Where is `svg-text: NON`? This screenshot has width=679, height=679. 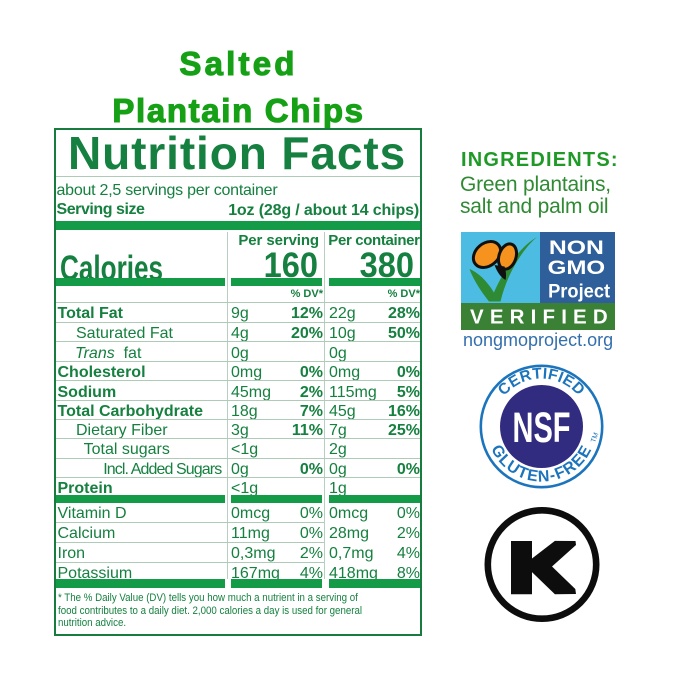 svg-text: NON is located at coordinates (576, 248).